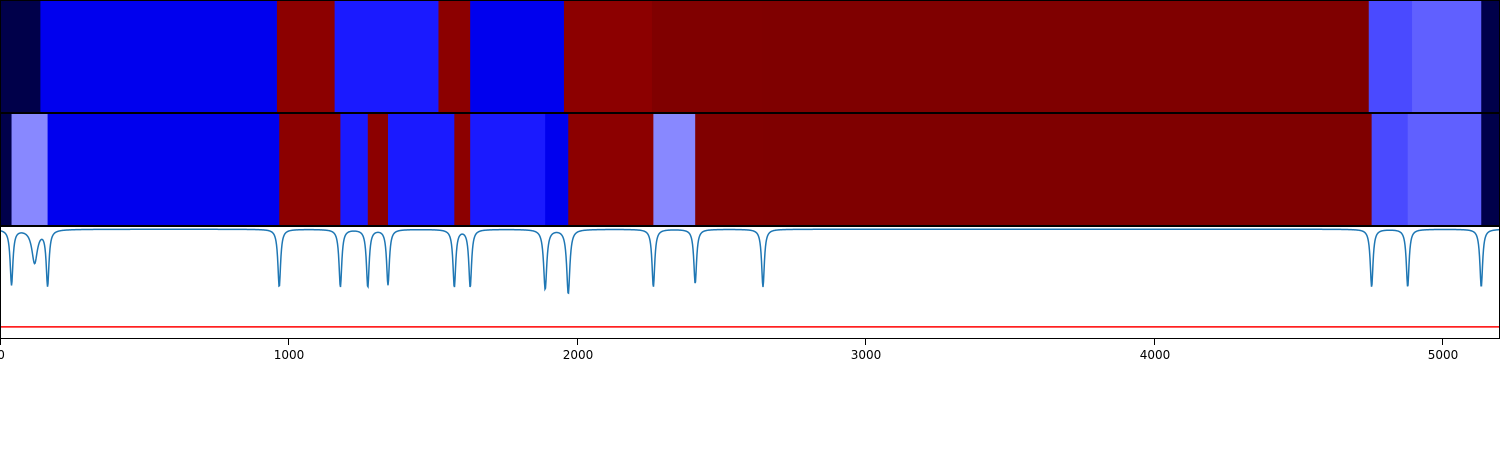  I want to click on x-tick-label: 0, so click(2, 355).